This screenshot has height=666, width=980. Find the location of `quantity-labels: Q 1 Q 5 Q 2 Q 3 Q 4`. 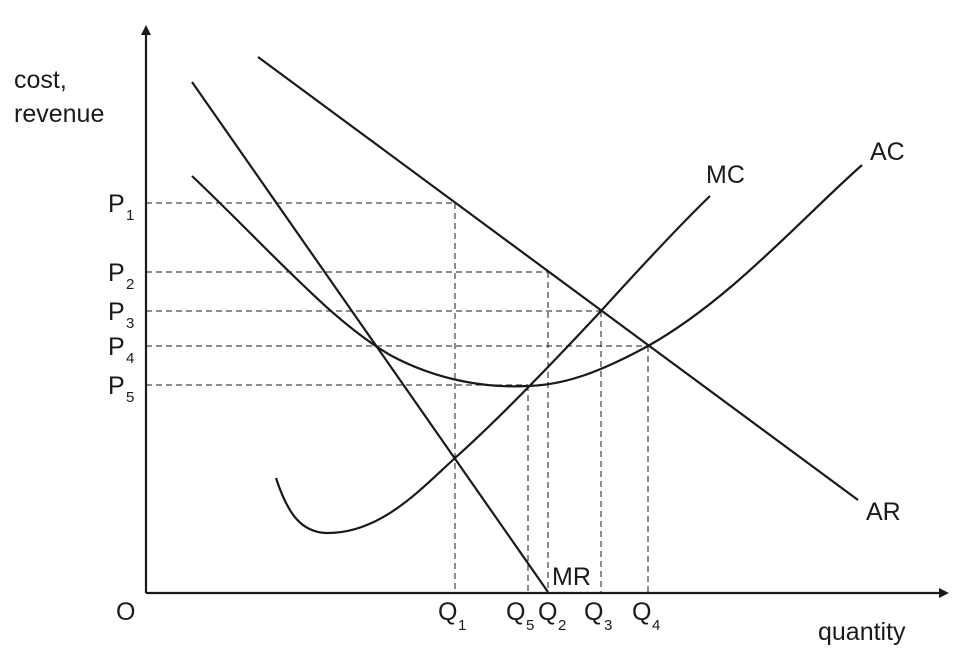

quantity-labels: Q 1 Q 5 Q 2 Q 3 Q 4 is located at coordinates (549, 616).